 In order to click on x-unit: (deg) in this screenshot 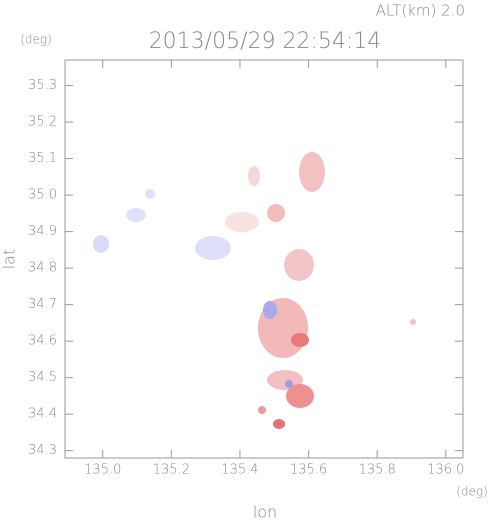, I will do `click(472, 492)`.